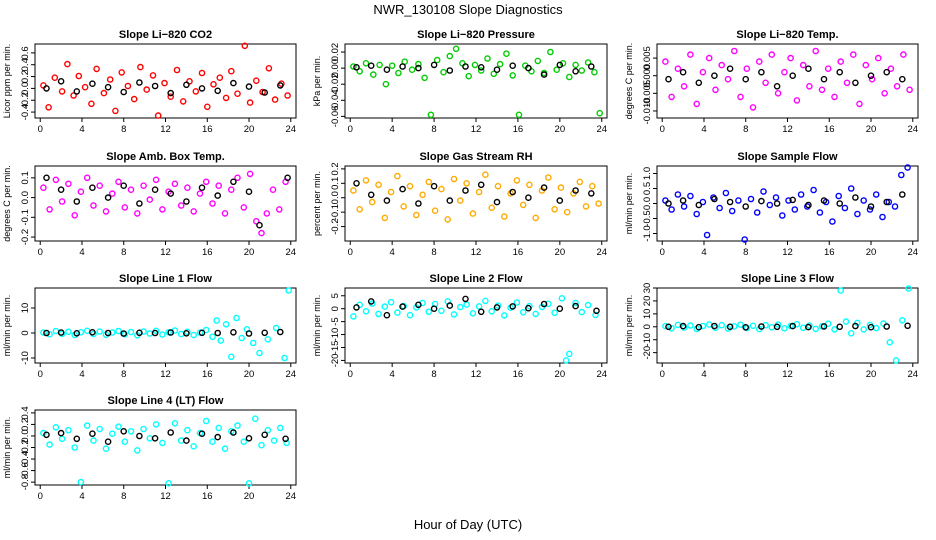 The height and width of the screenshot is (540, 936). I want to click on y-tick-label: 0.2, so click(335, 168).